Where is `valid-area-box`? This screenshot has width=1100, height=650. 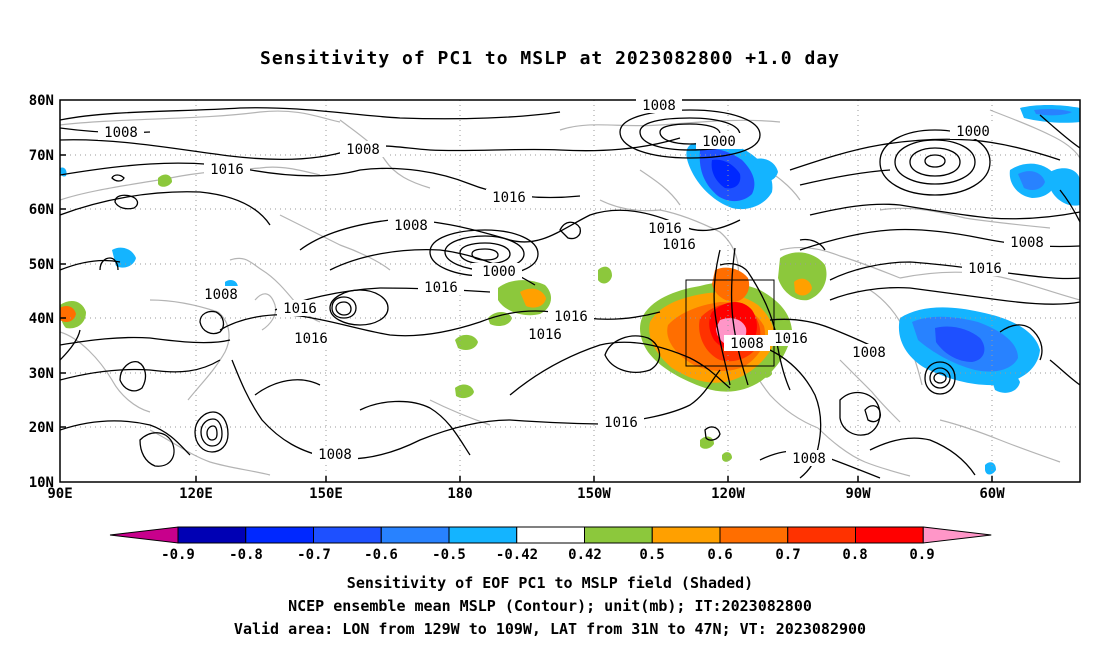 valid-area-box is located at coordinates (730, 323).